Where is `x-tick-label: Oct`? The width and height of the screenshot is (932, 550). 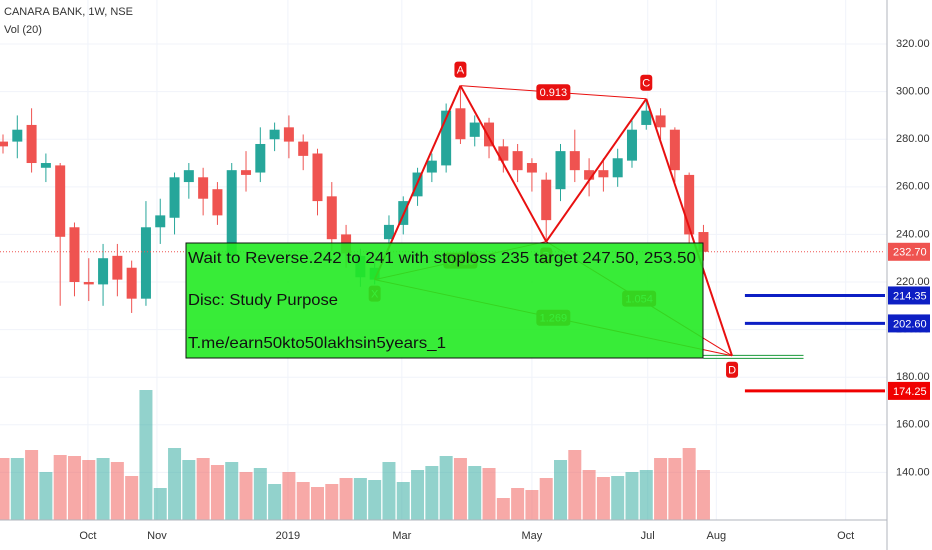
x-tick-label: Oct is located at coordinates (87, 536).